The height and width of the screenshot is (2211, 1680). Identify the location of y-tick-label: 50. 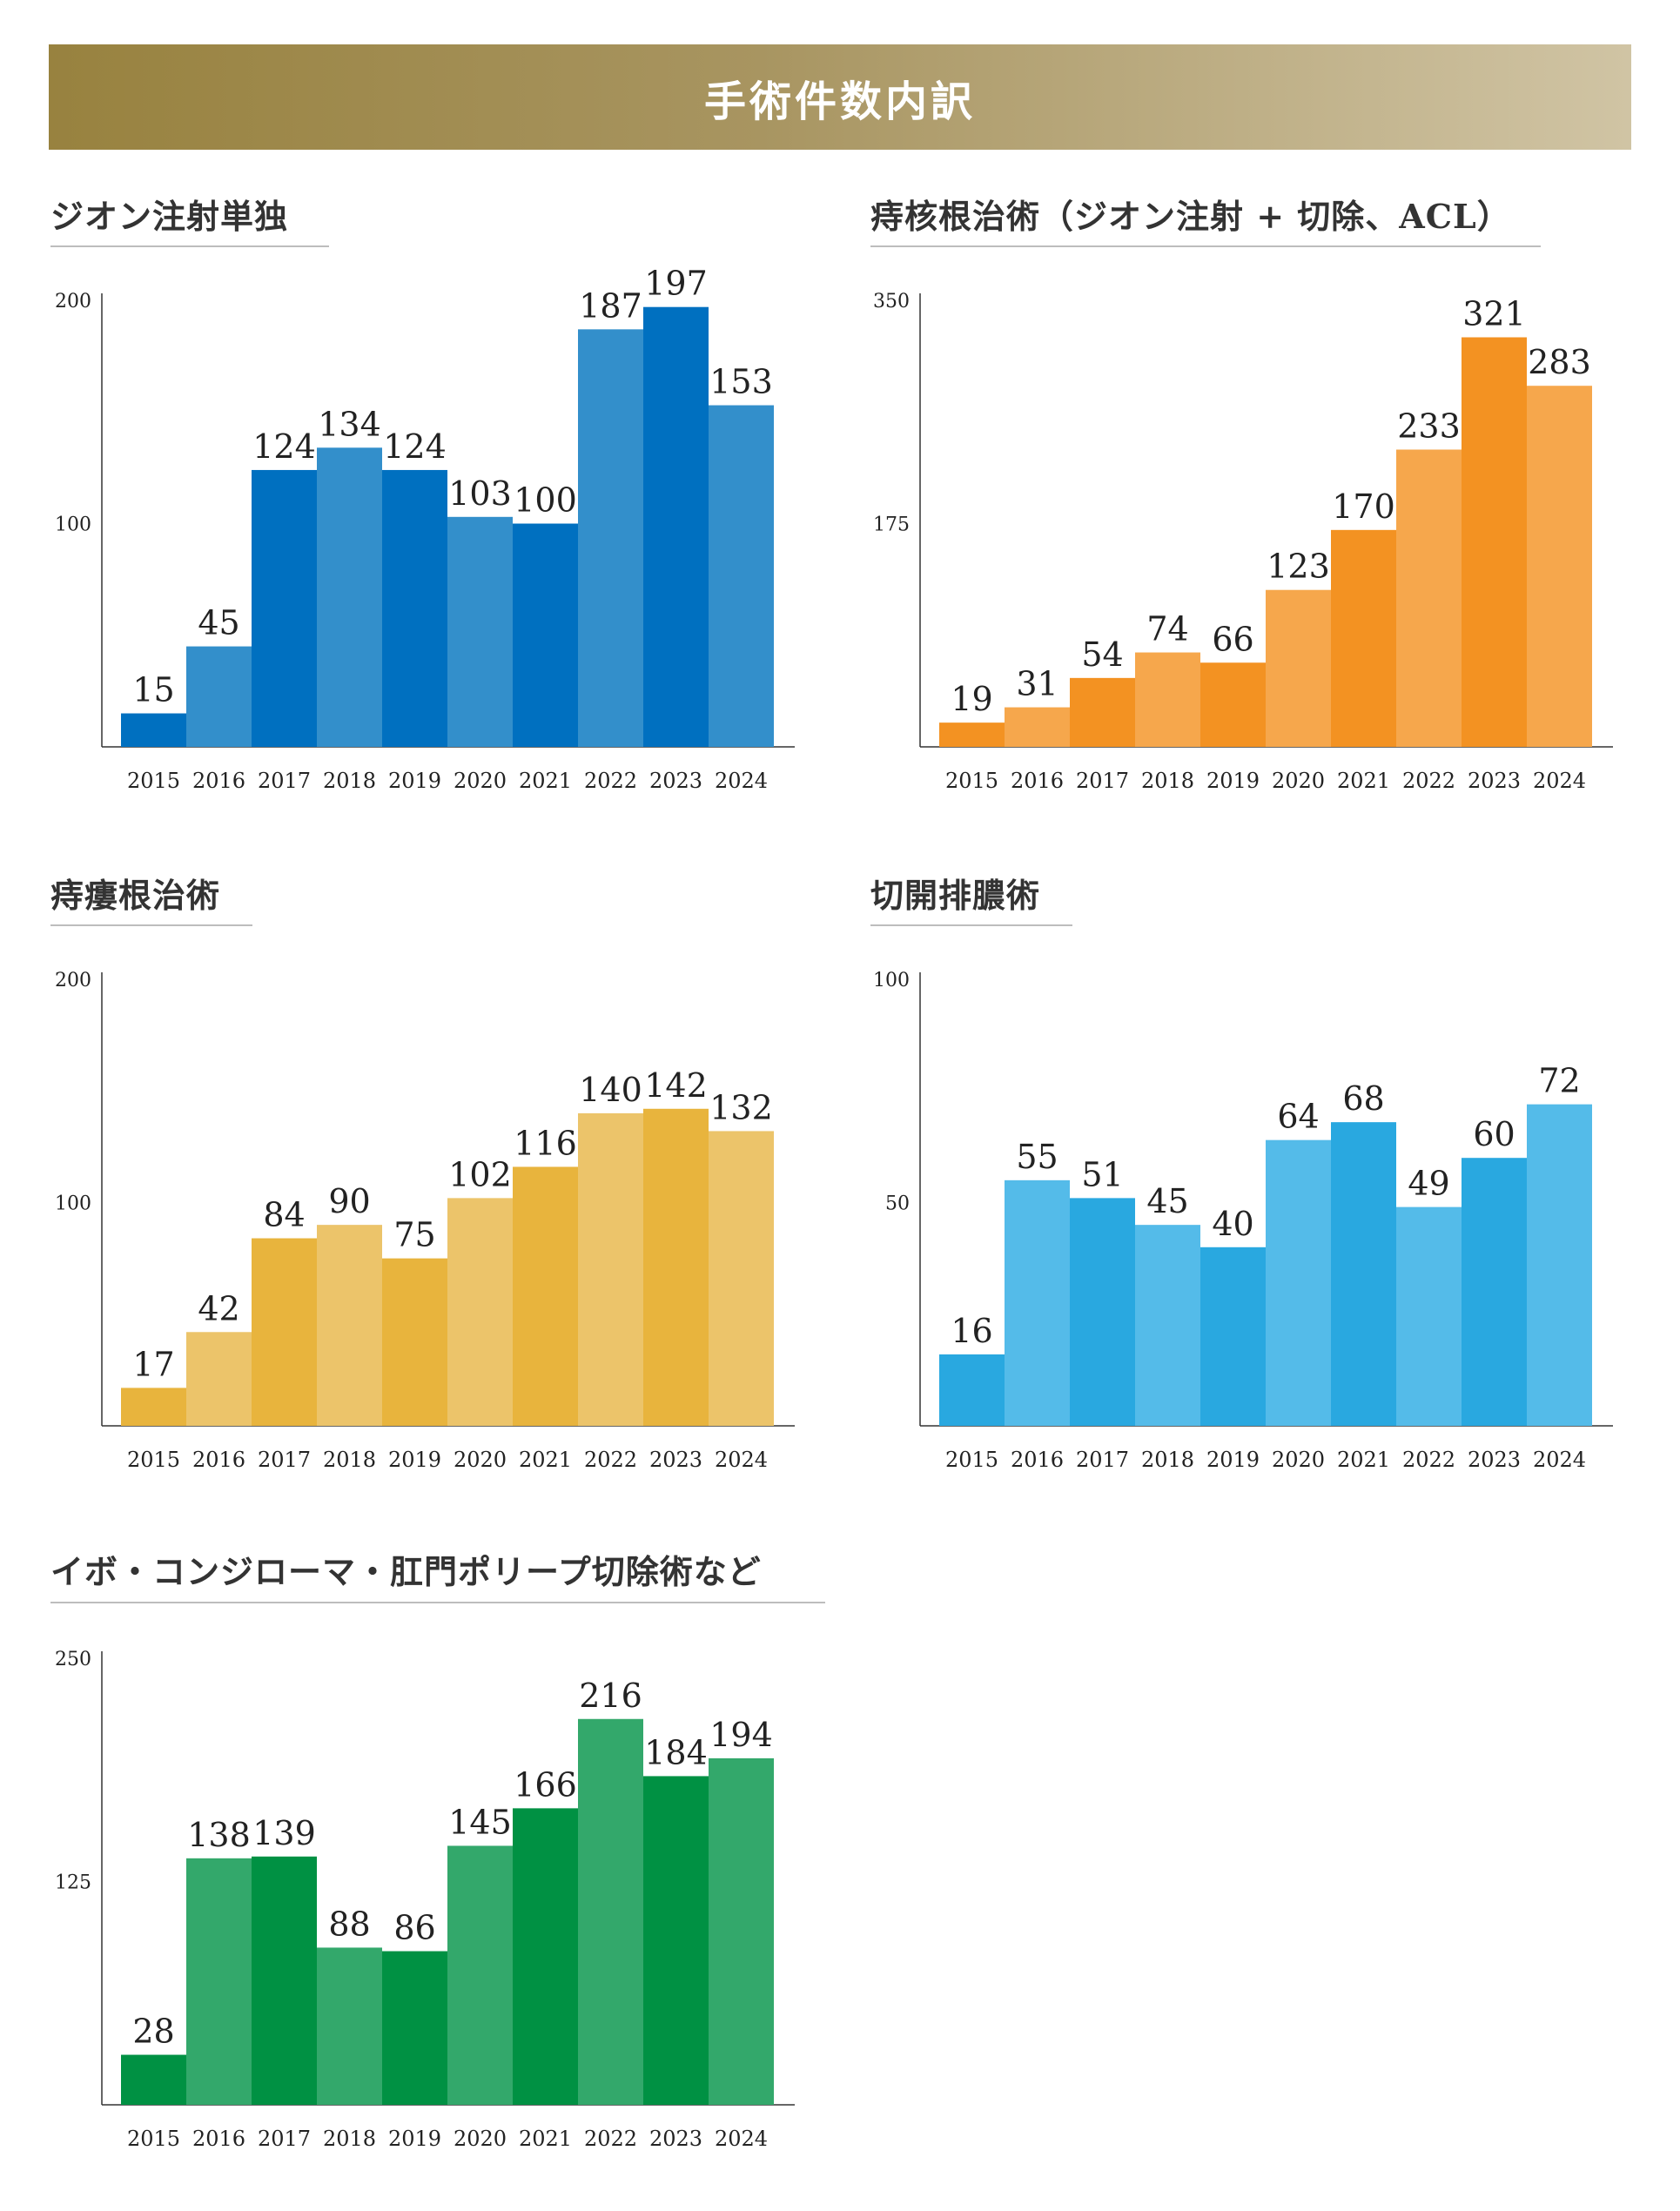
(897, 1204).